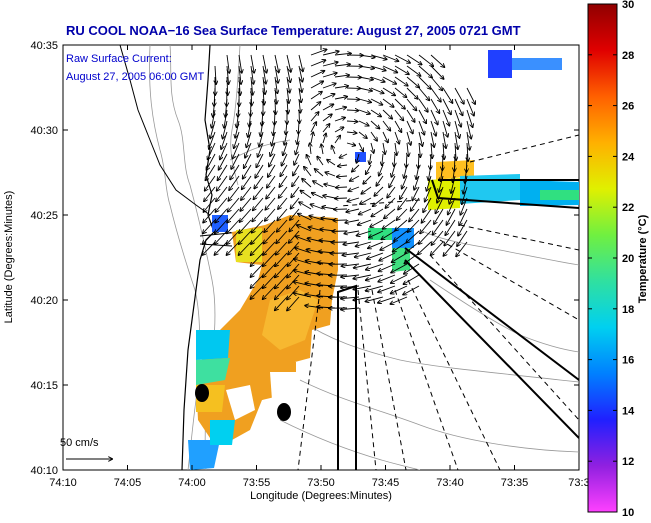 The height and width of the screenshot is (523, 651). Describe the element at coordinates (628, 259) in the screenshot. I see `colorbar-tick-label: 20` at that location.